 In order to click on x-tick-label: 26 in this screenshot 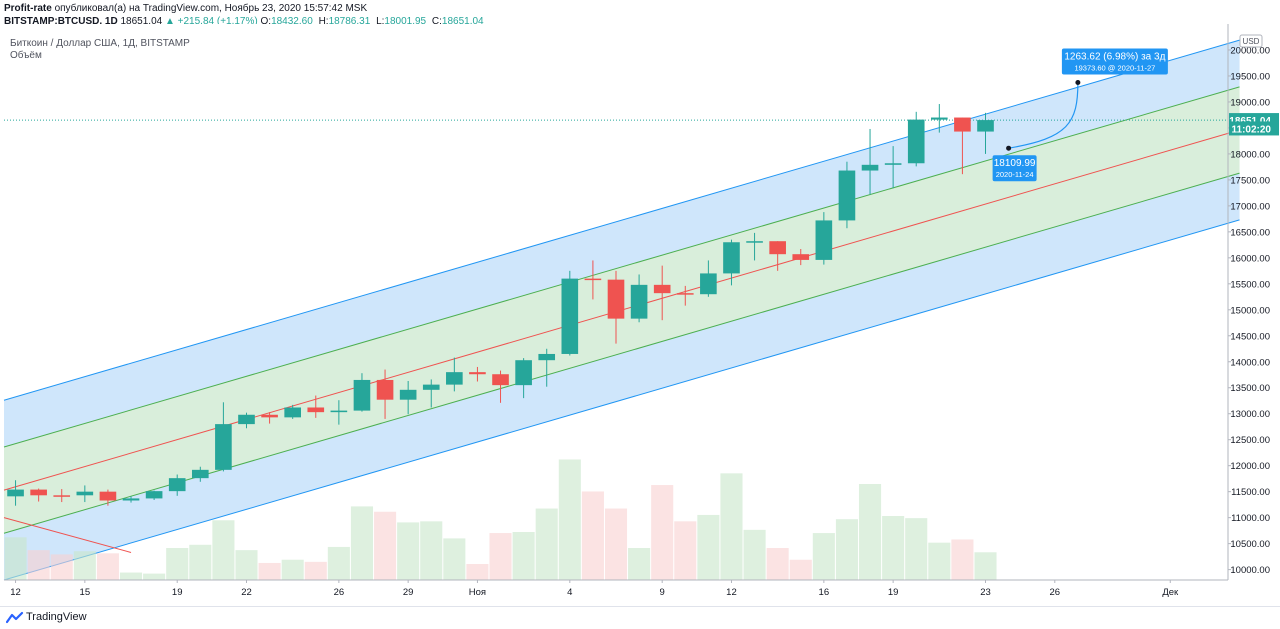, I will do `click(339, 592)`.